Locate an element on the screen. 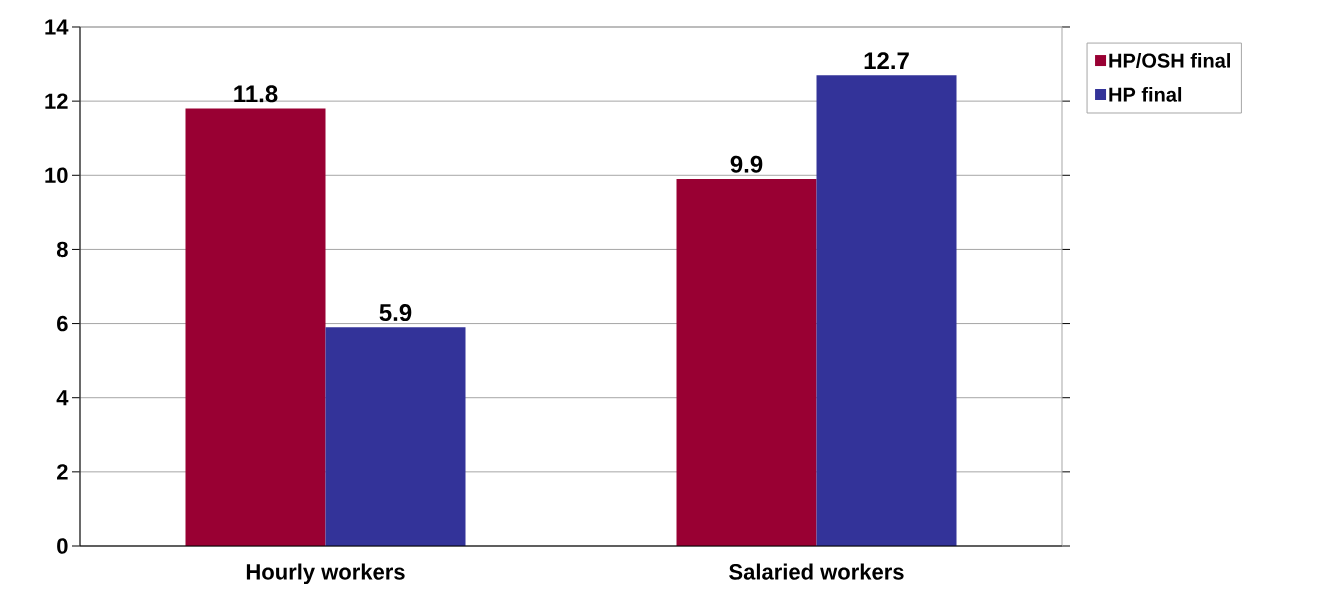 Image resolution: width=1344 pixels, height=609 pixels. y-tick-label: 14 is located at coordinates (57, 27).